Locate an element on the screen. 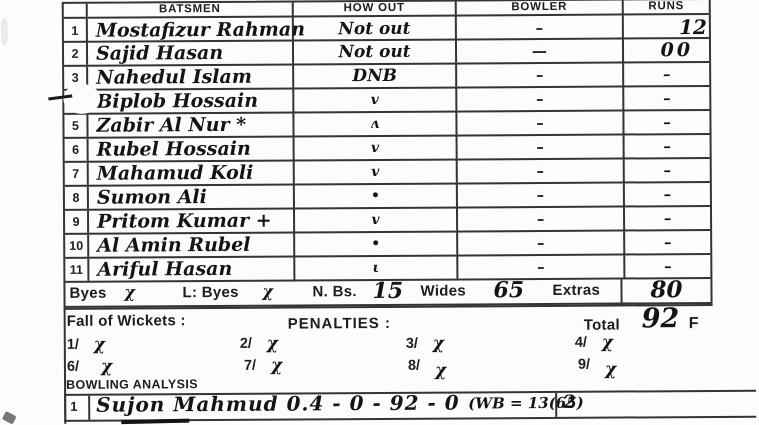 This screenshot has height=425, width=759. batsman-name: Sajid Hasan is located at coordinates (191, 53).